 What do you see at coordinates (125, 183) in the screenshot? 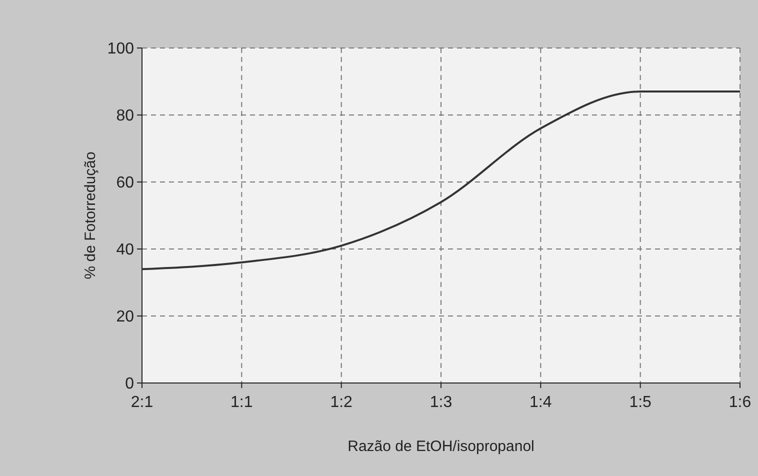
I see `y-tick-label: 60` at bounding box center [125, 183].